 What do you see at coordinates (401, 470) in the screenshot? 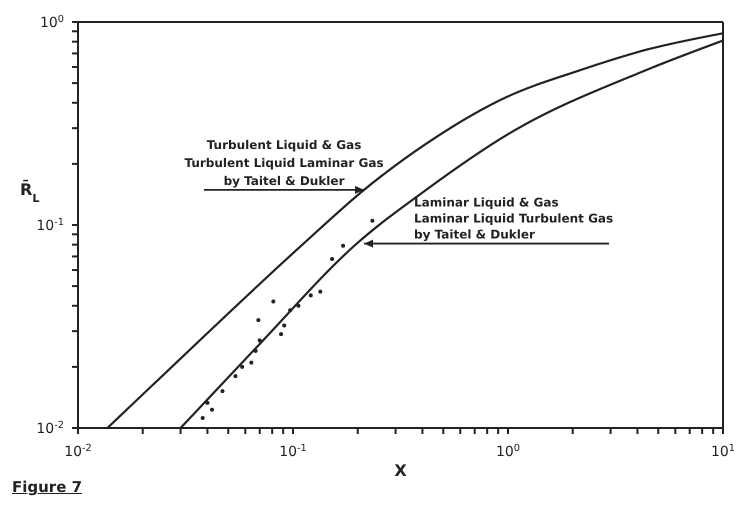
I see `x-axis-title: X` at bounding box center [401, 470].